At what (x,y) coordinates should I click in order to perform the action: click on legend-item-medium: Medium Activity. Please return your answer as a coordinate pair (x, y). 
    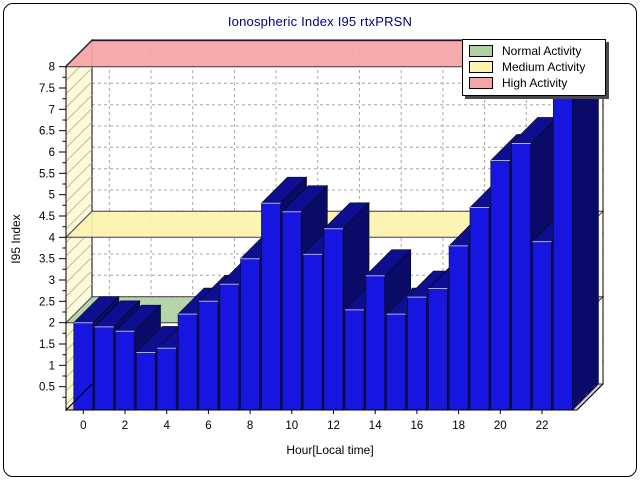
    Looking at the image, I should click on (534, 67).